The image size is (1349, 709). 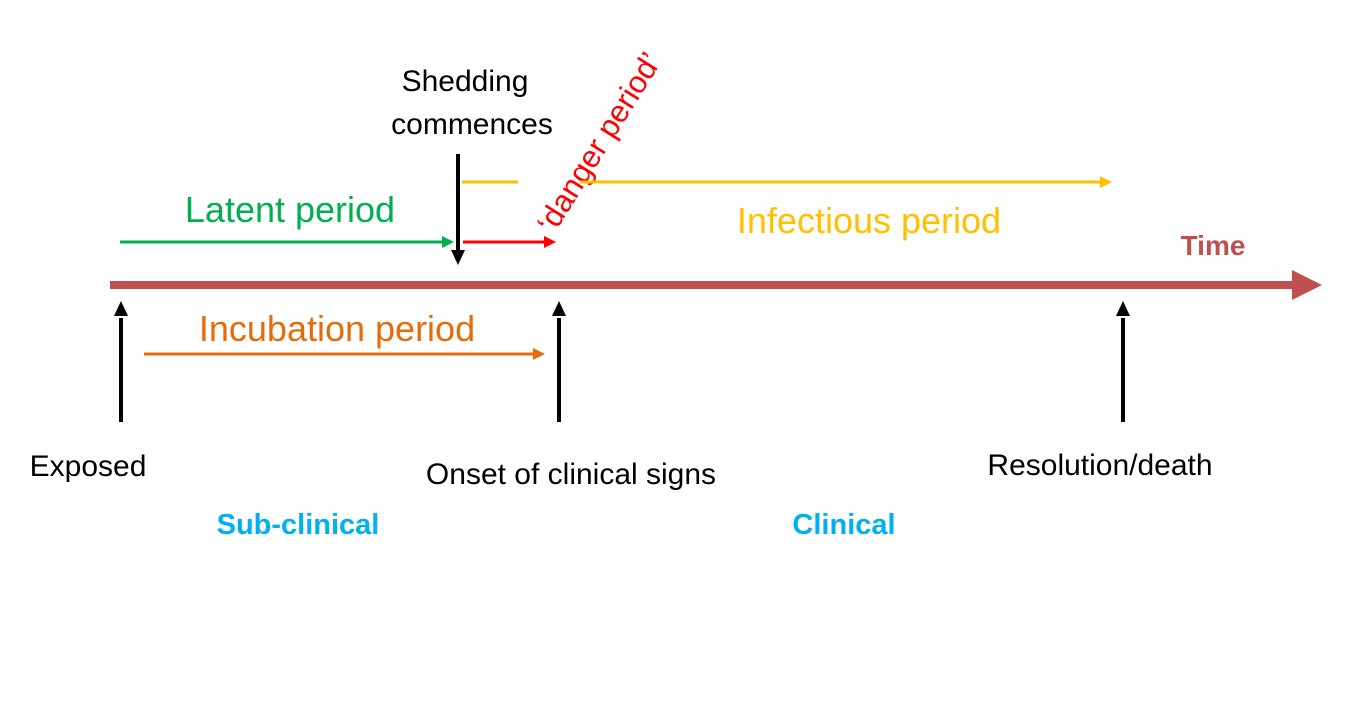 I want to click on latent-period-label: Latent period, so click(x=290, y=209).